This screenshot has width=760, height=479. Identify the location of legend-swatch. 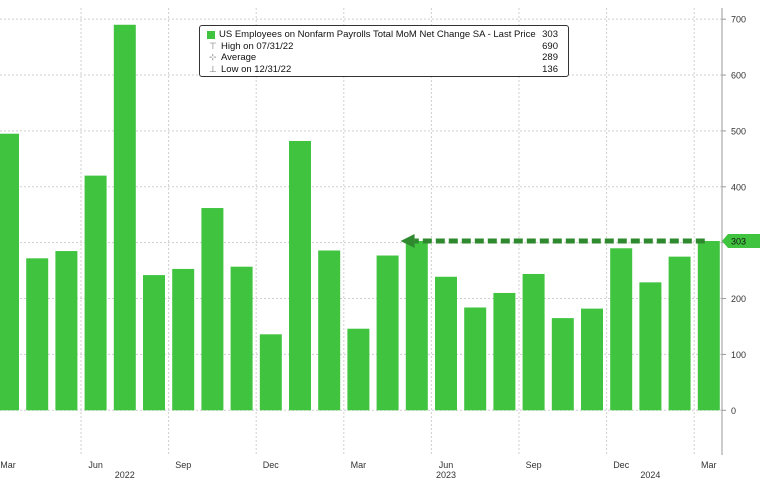
(211, 35).